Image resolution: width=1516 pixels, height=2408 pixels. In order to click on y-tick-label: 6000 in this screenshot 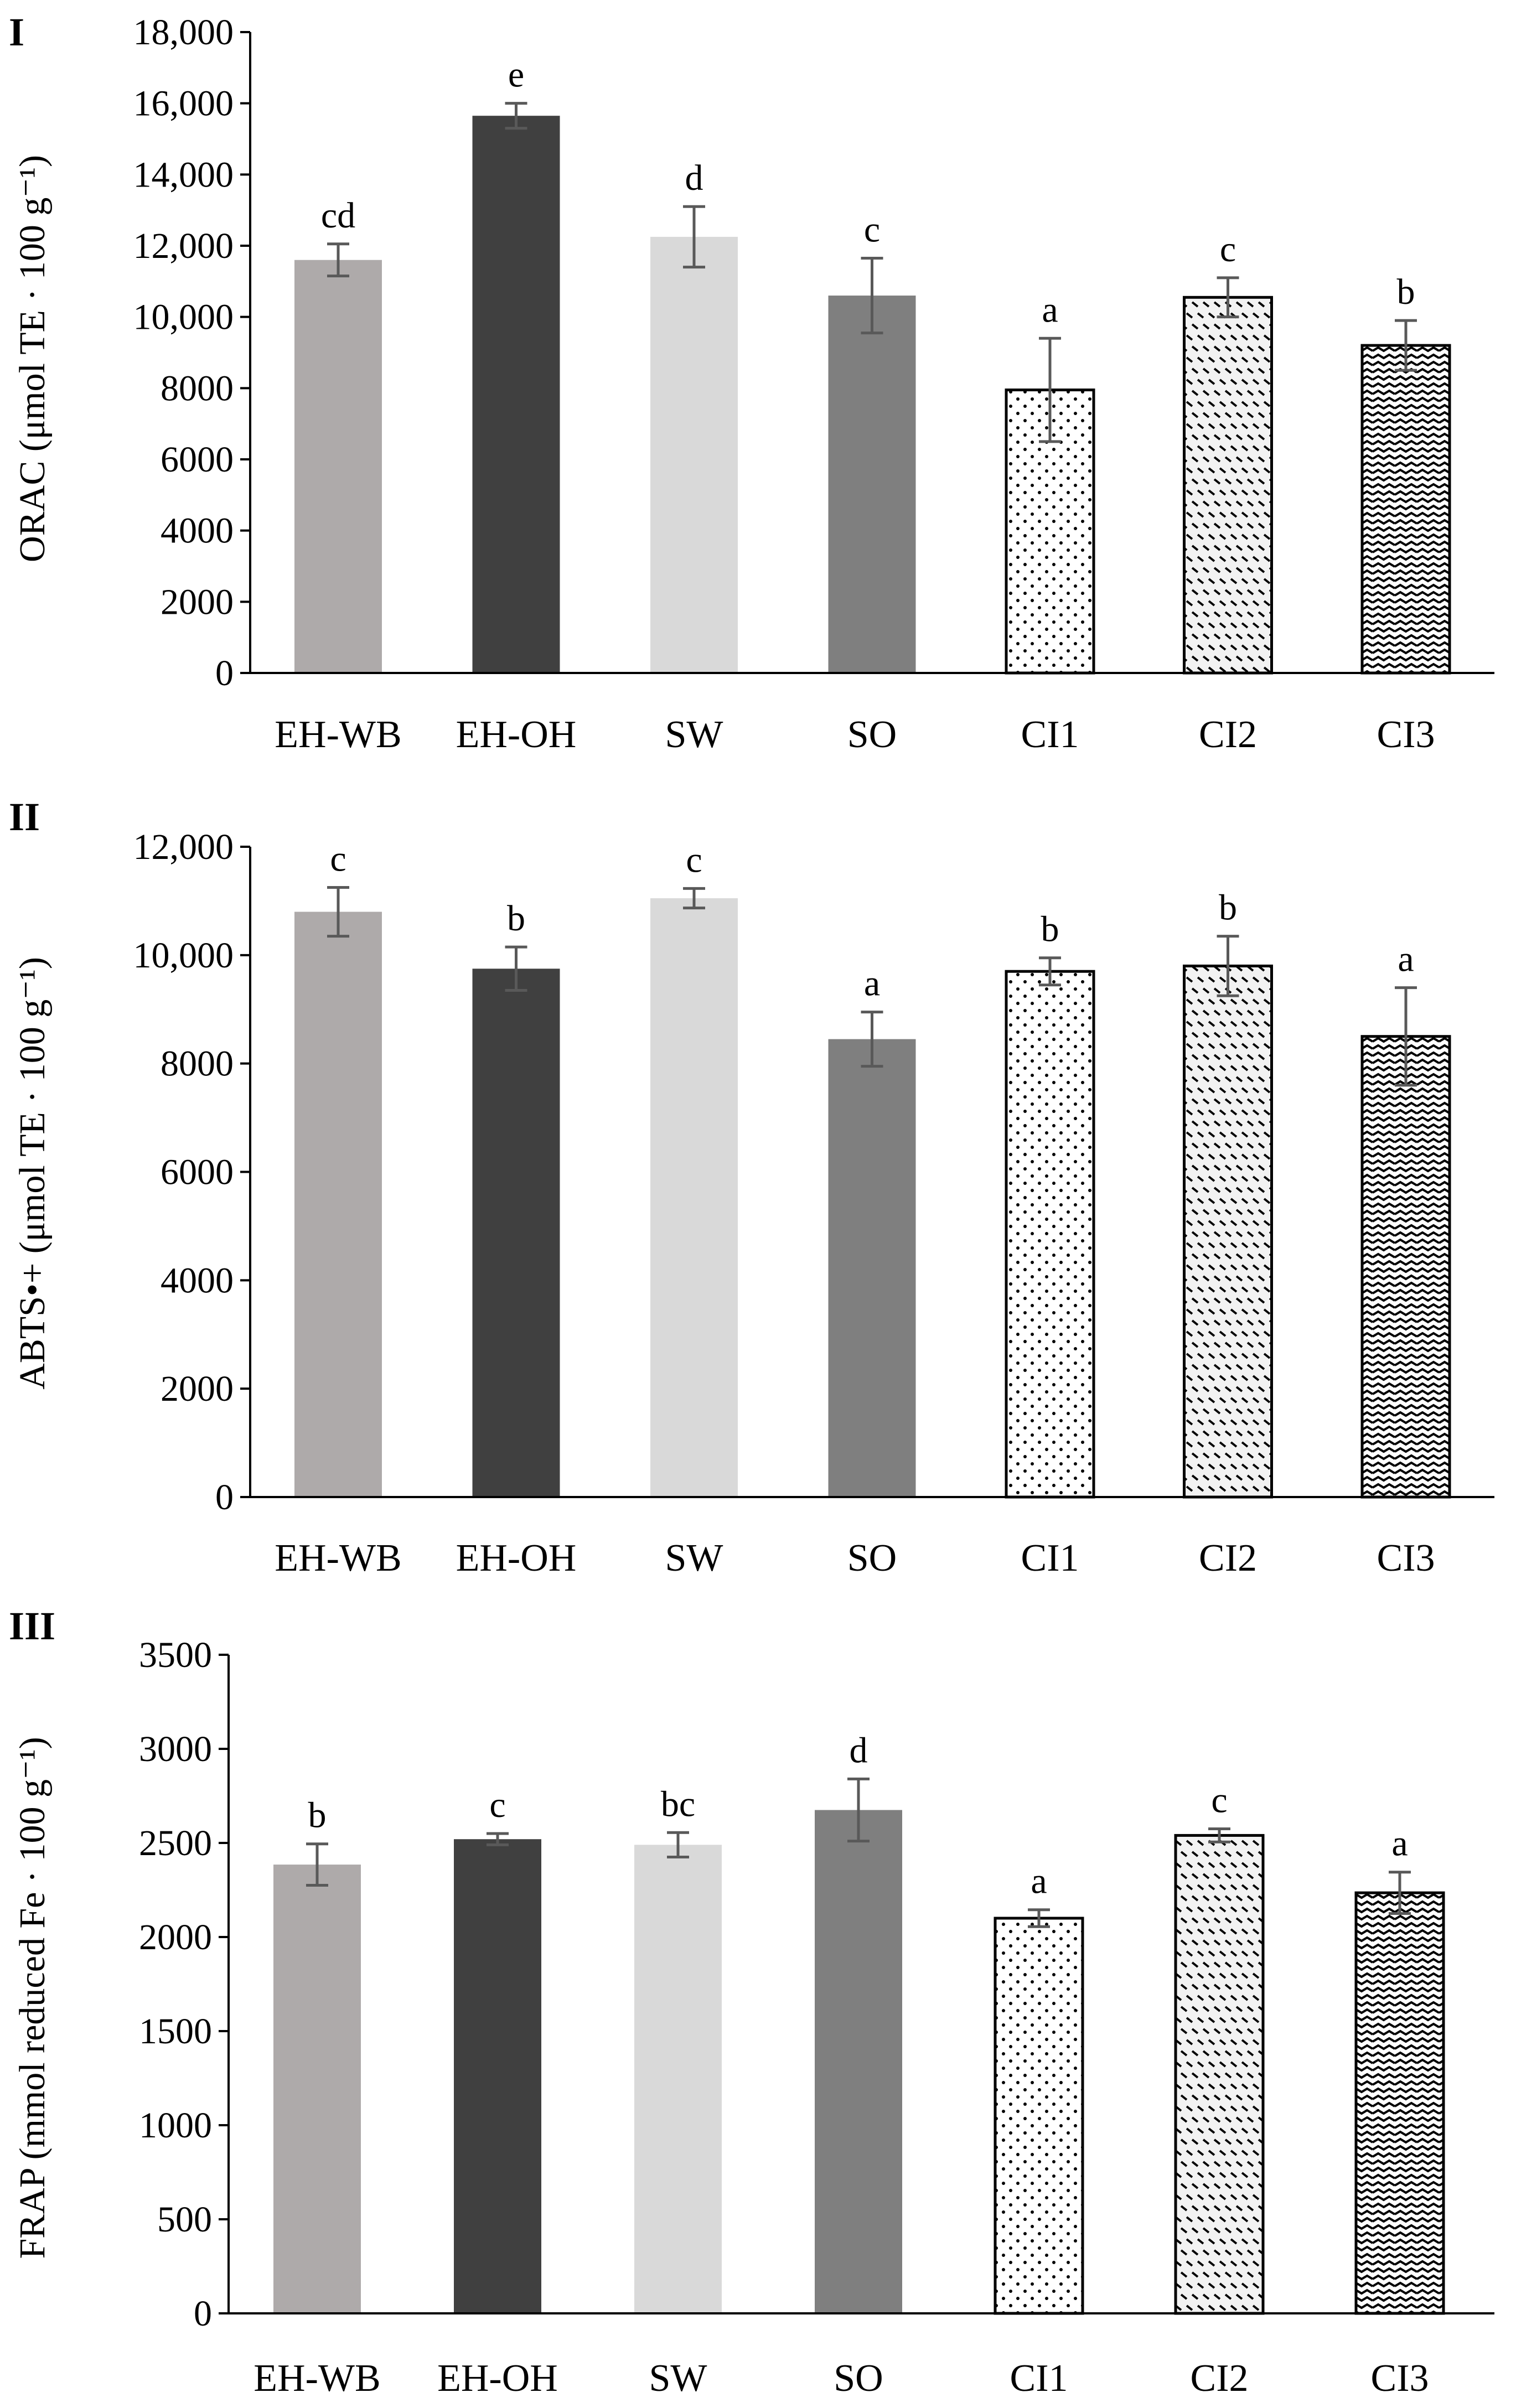, I will do `click(197, 459)`.